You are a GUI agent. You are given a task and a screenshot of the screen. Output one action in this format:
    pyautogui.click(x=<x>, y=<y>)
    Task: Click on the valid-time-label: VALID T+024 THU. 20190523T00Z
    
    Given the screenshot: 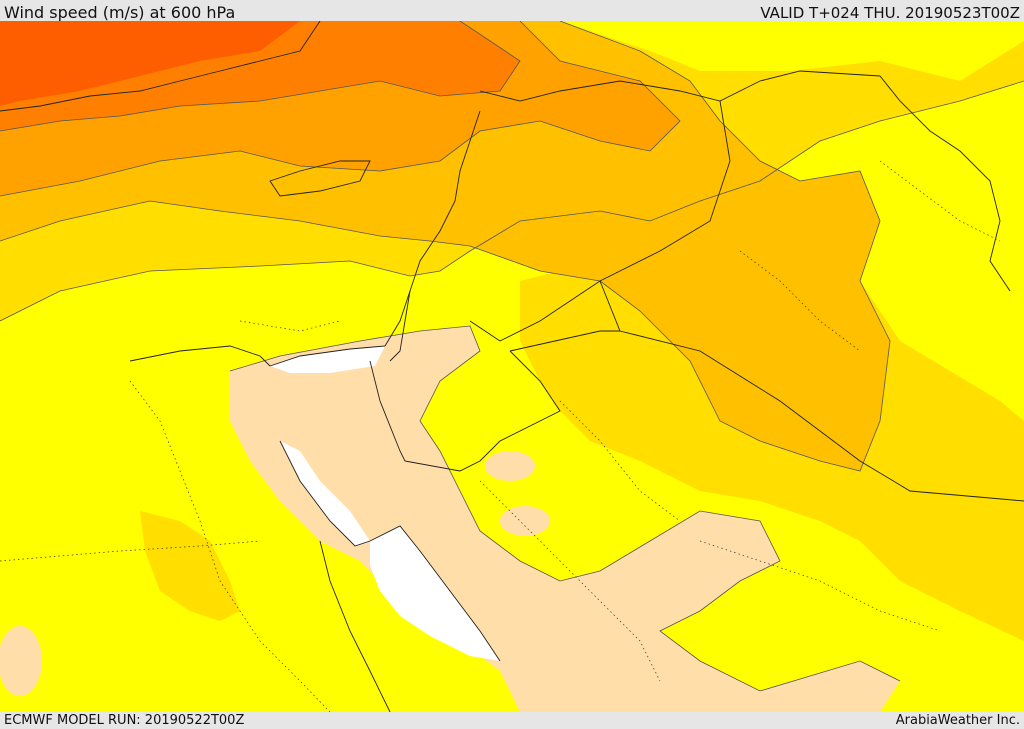 What is the action you would take?
    pyautogui.click(x=890, y=13)
    